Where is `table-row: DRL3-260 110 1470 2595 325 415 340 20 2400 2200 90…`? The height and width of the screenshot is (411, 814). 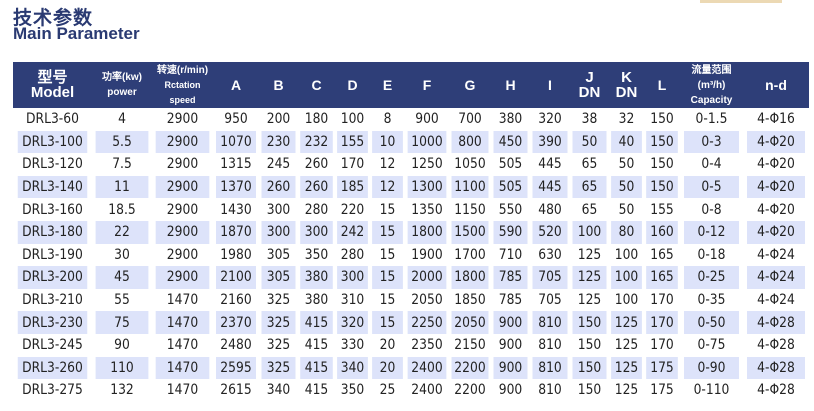 table-row: DRL3-260 110 1470 2595 325 415 340 20 2400 2200 90… is located at coordinates (411, 368).